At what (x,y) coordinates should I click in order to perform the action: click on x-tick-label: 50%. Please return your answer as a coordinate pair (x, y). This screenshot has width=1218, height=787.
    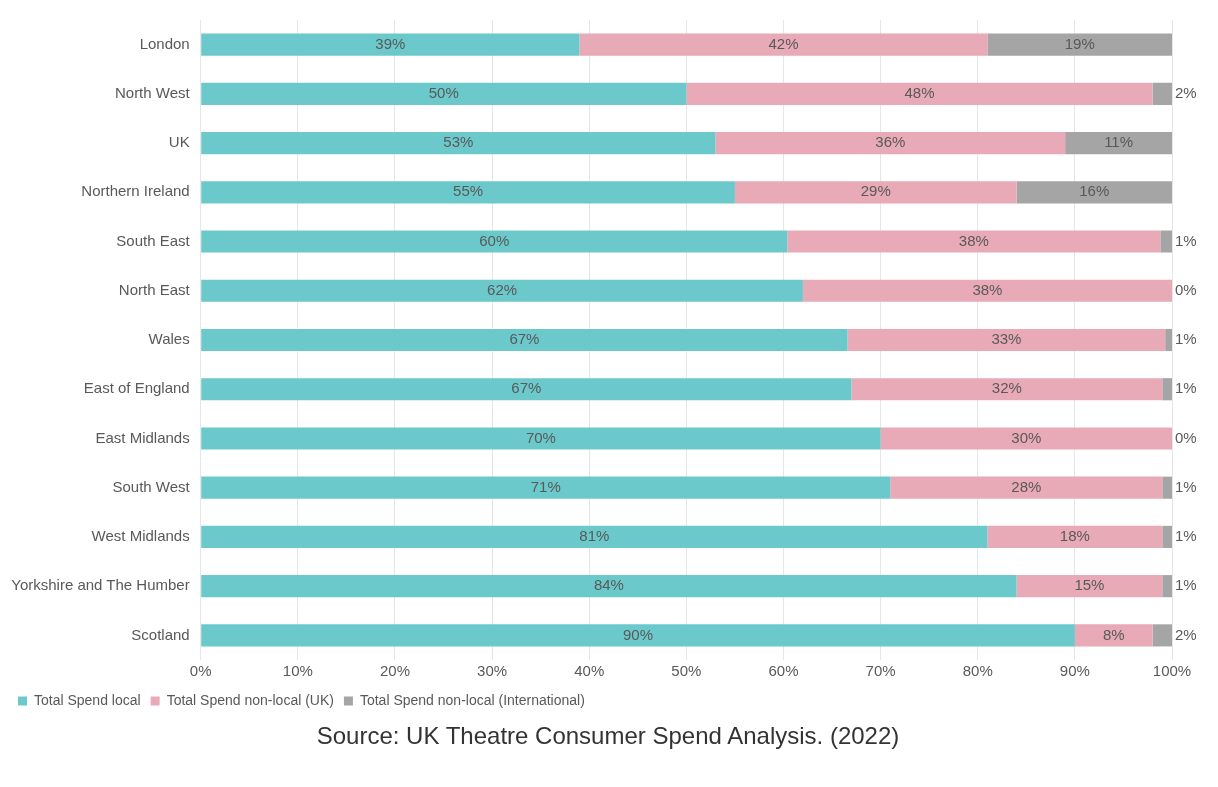
    Looking at the image, I should click on (686, 671).